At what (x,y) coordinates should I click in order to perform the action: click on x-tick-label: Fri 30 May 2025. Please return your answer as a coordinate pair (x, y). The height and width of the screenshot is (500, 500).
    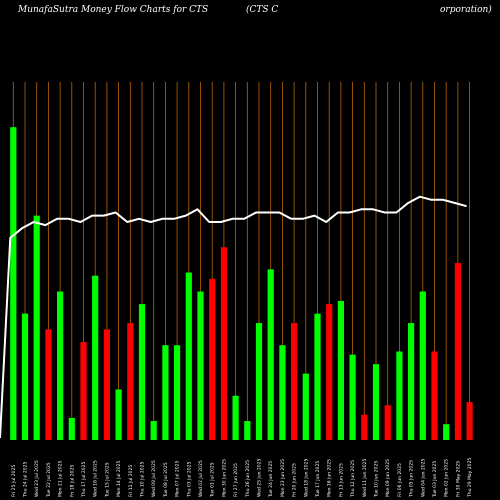
    Looking at the image, I should click on (458, 479).